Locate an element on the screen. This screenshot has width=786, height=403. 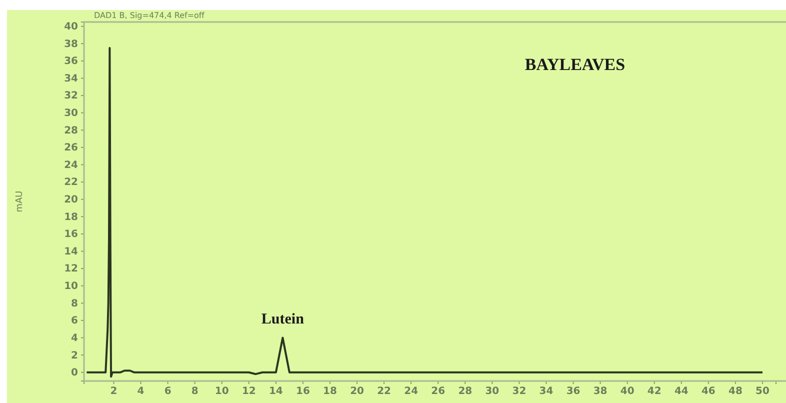
chart-subtitle: DAD1 B, Sig=474,4 Ref=off is located at coordinates (149, 15).